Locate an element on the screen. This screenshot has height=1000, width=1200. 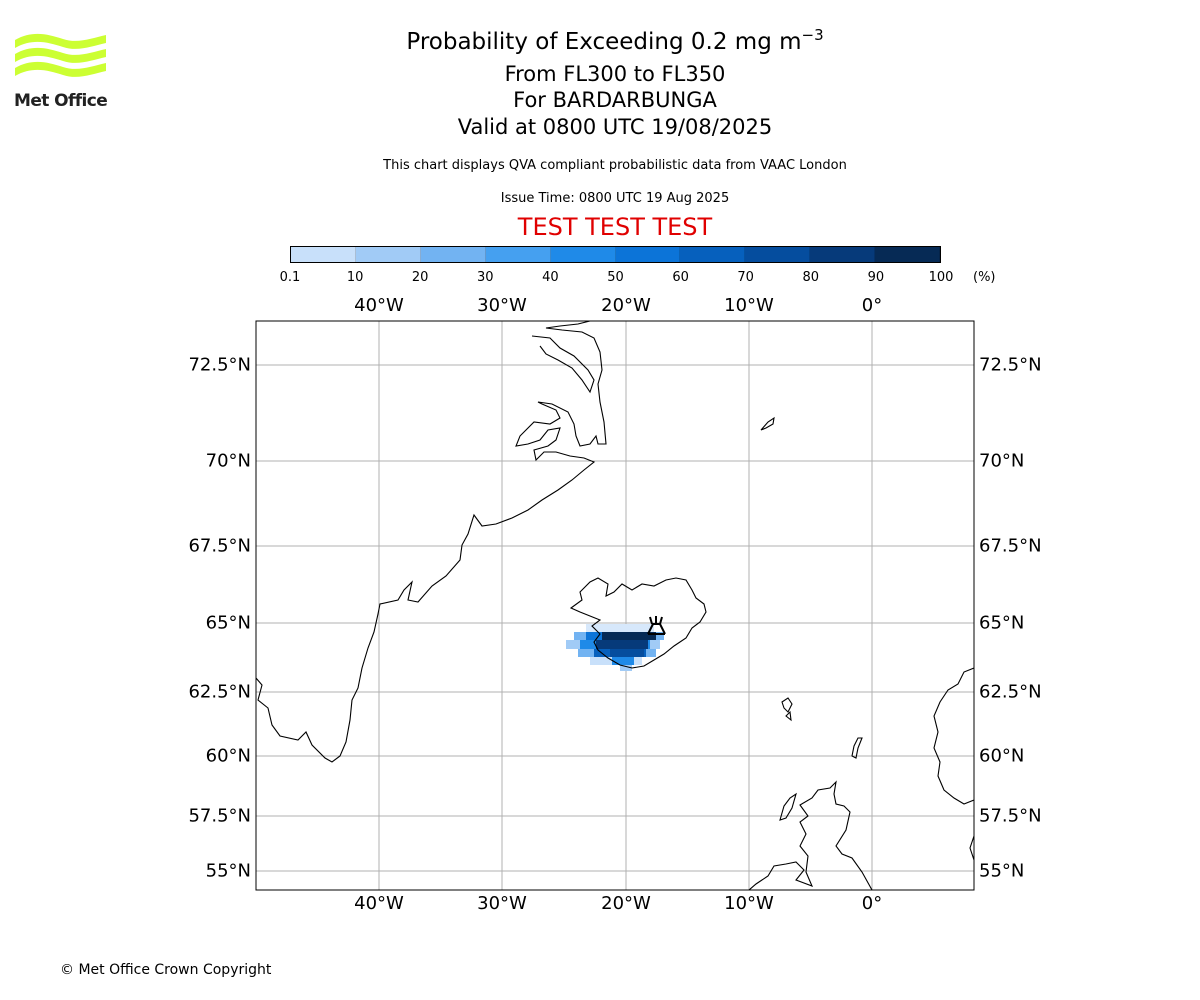
lat-label-left: 72.5°N is located at coordinates (219, 365).